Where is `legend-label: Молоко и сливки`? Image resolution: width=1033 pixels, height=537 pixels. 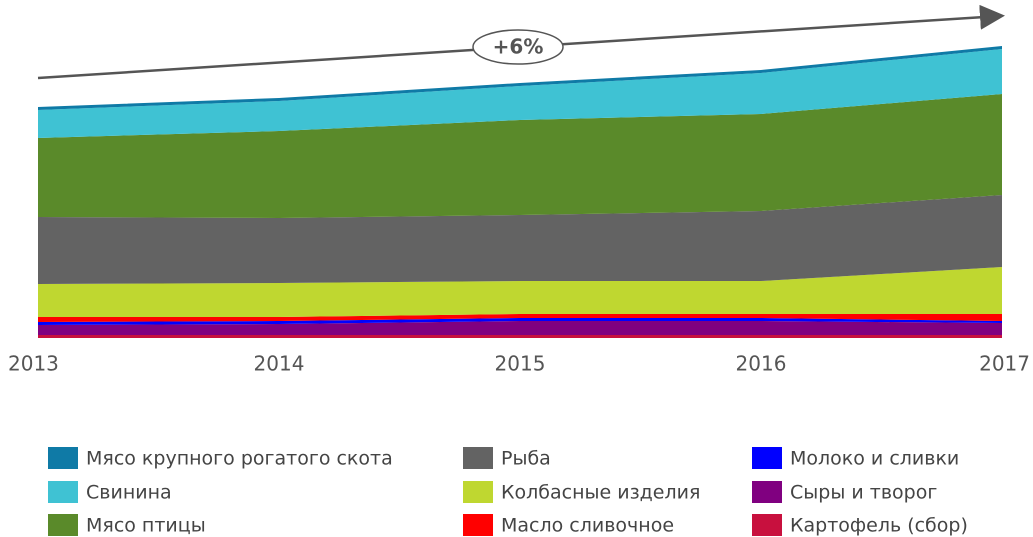
legend-label: Молоко и сливки is located at coordinates (874, 459).